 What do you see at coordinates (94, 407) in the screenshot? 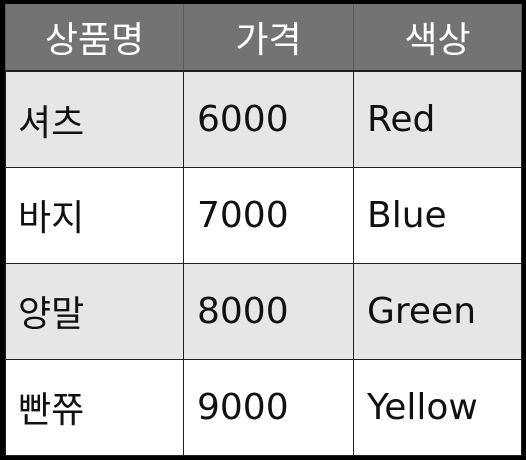
I see `cell-product-name: 빤쮸` at bounding box center [94, 407].